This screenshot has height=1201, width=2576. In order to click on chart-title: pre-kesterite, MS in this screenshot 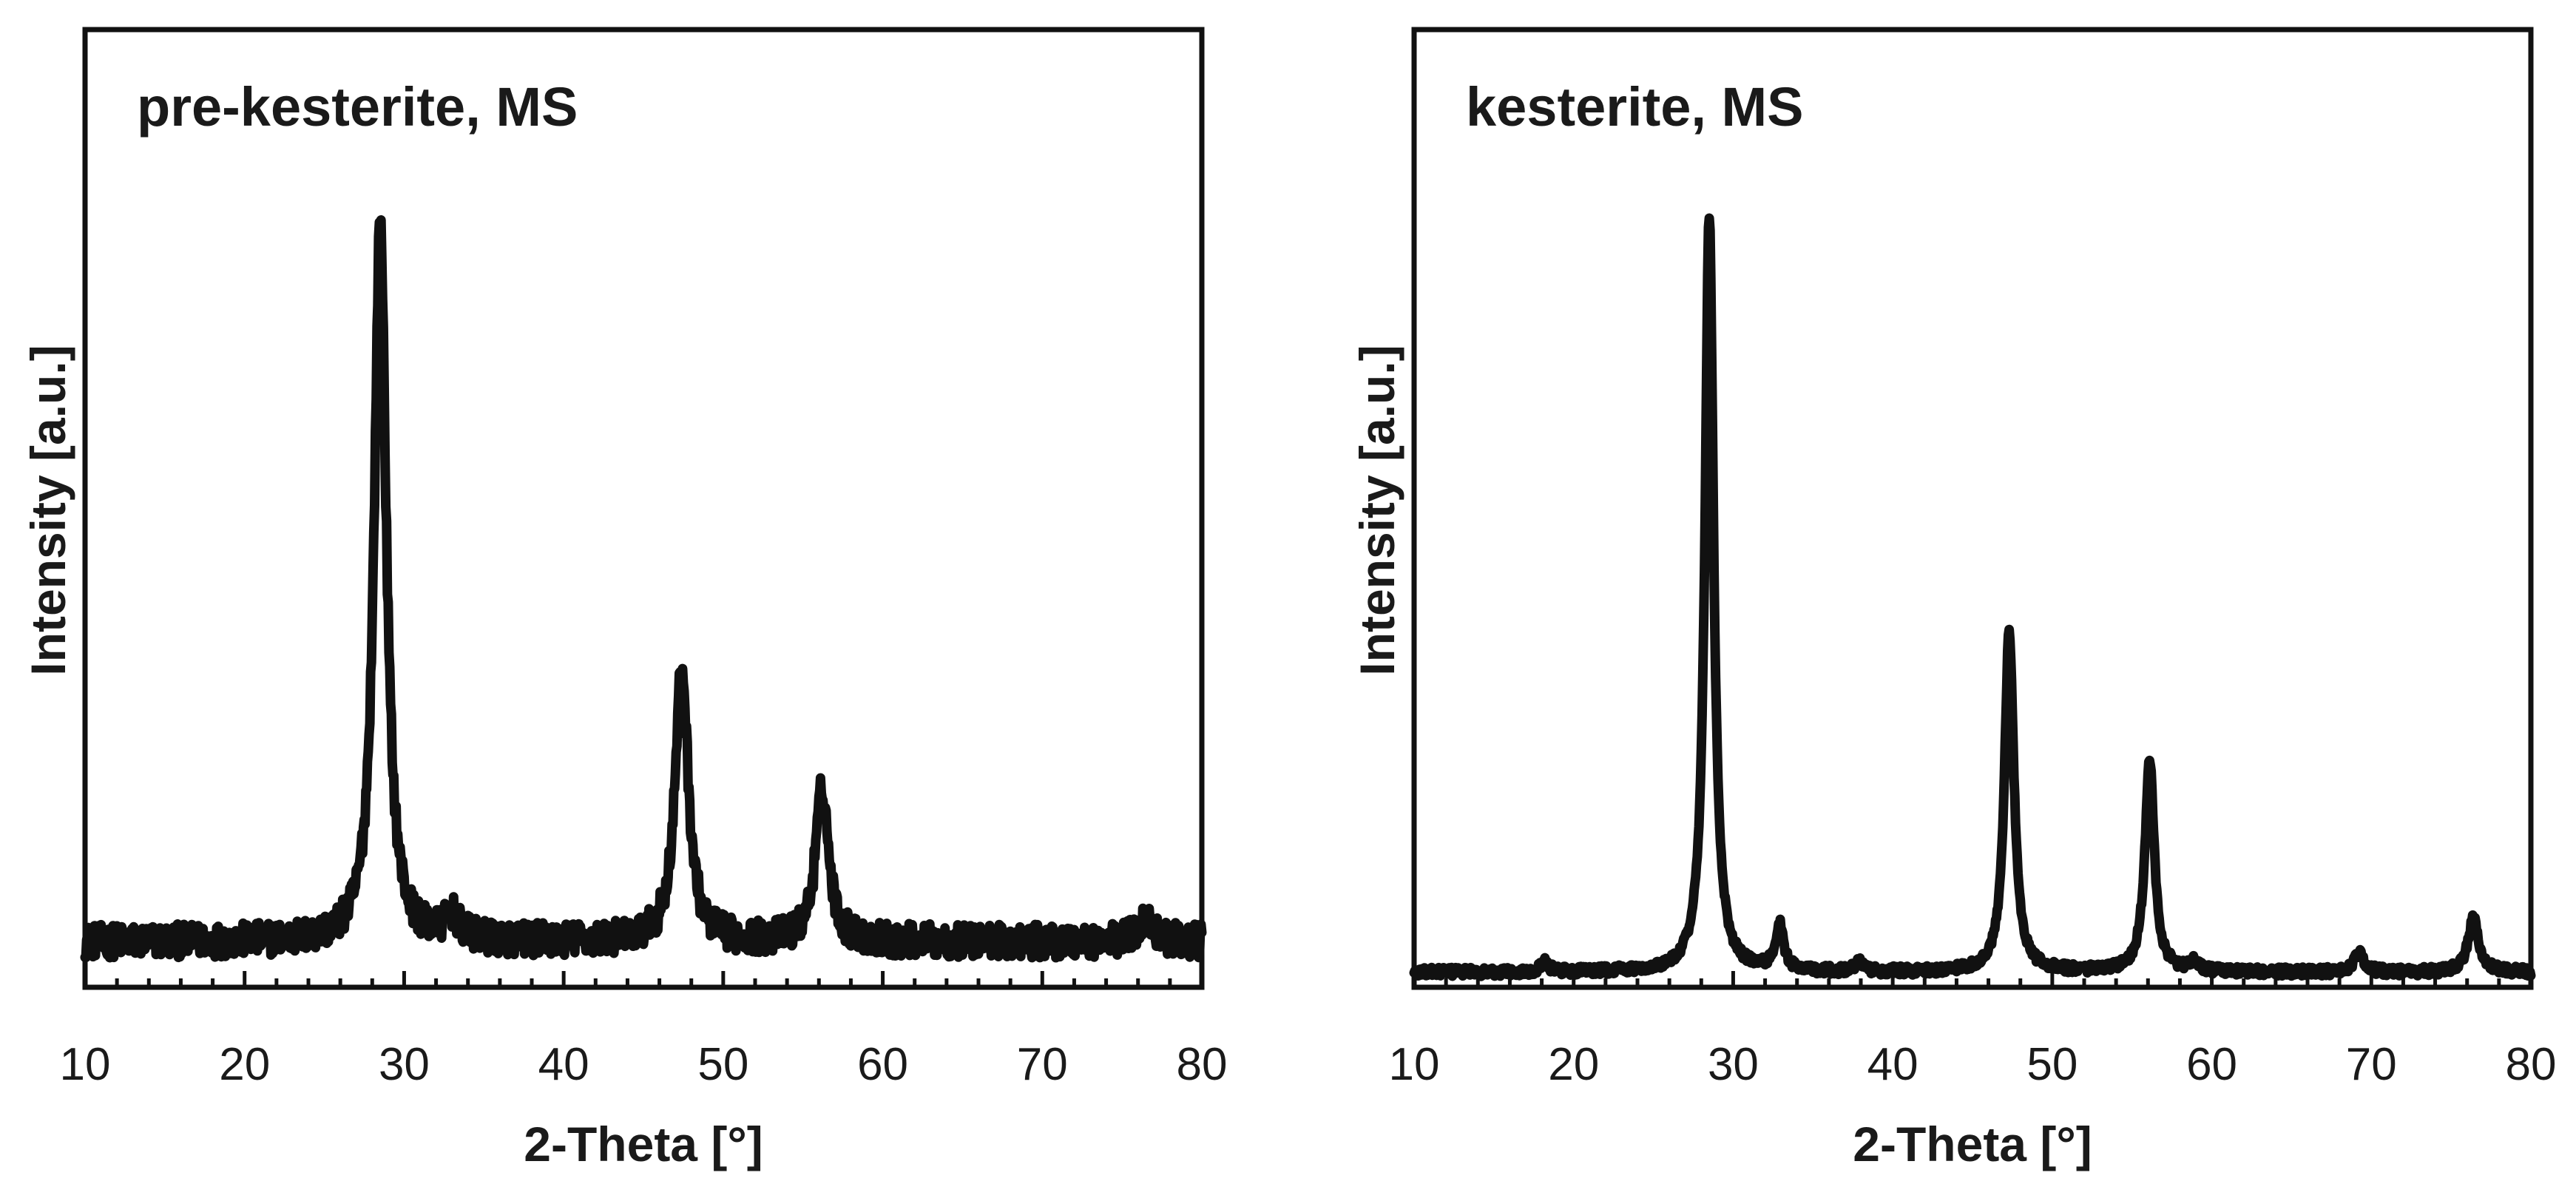, I will do `click(357, 107)`.